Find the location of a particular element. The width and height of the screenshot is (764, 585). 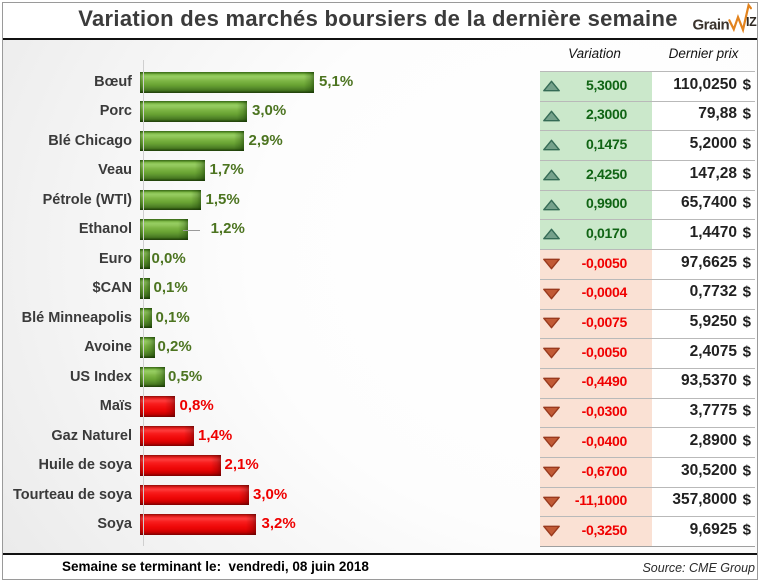

svg-text: IZ is located at coordinates (751, 22).